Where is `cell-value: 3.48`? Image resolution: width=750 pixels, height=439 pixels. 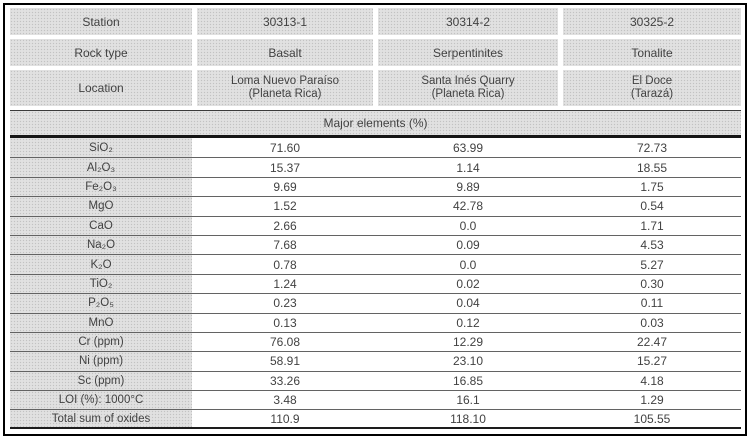 cell-value: 3.48 is located at coordinates (285, 400).